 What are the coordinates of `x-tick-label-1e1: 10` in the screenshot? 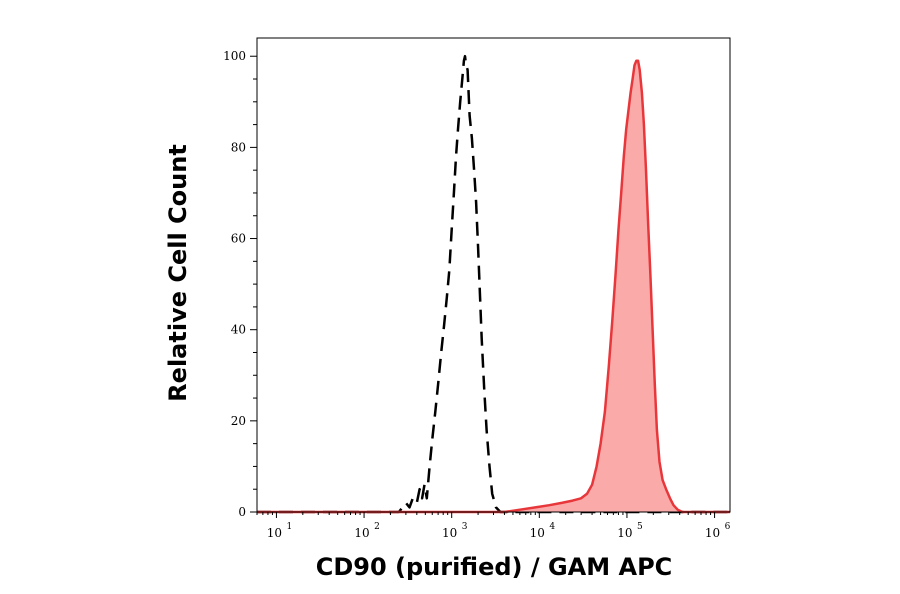 It's located at (274, 533).